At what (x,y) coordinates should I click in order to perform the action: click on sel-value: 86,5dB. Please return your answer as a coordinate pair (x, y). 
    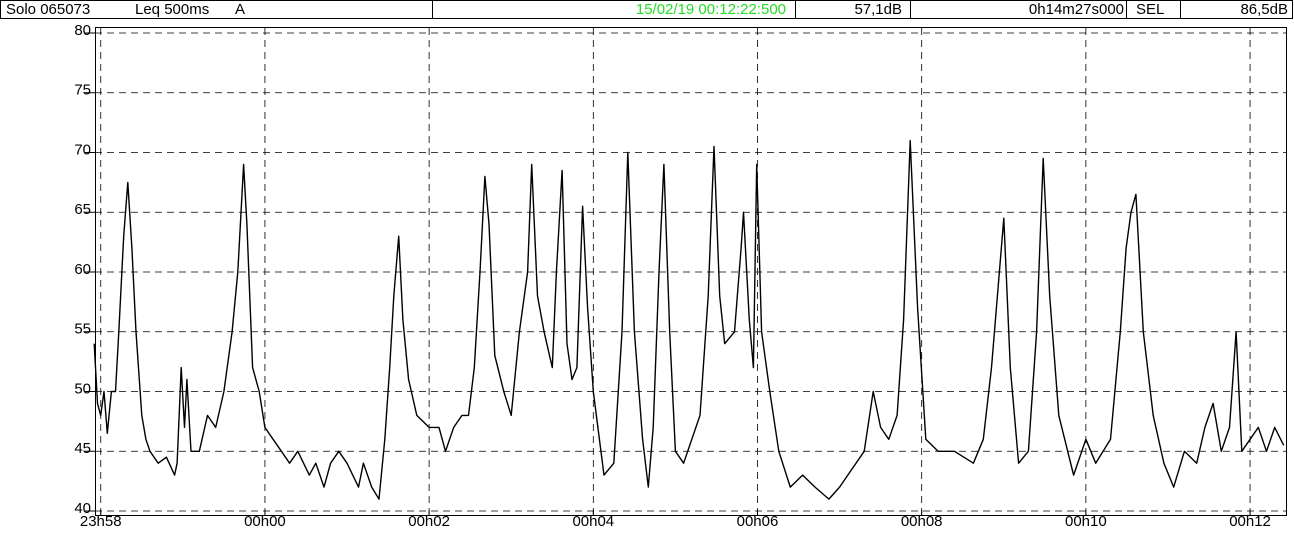
    Looking at the image, I should click on (1264, 9).